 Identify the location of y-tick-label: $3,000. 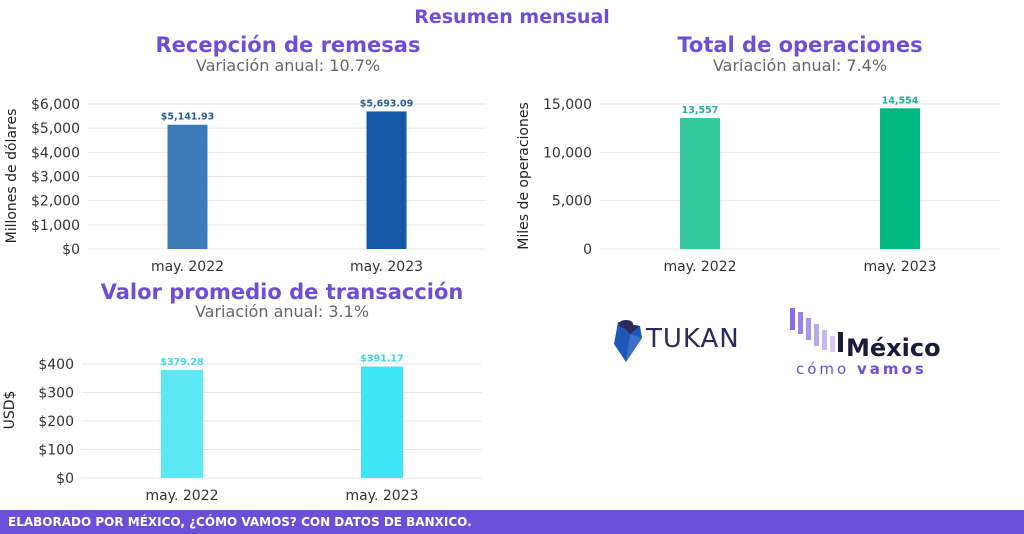
(55, 178).